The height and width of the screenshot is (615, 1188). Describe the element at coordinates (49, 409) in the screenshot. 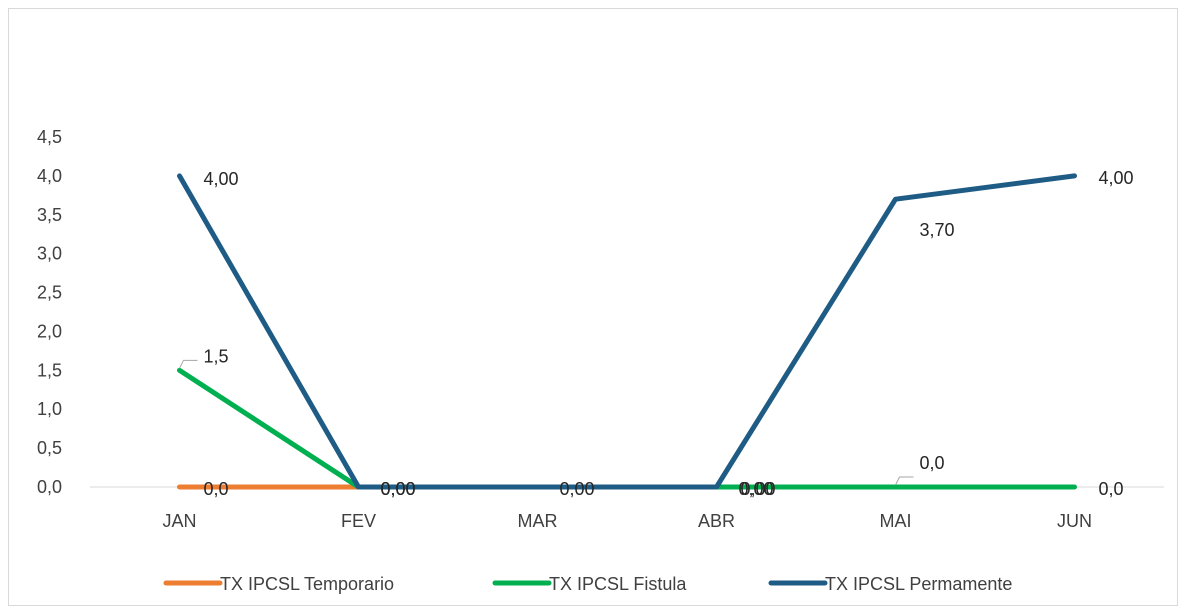

I see `y-tick-label: 1,0` at that location.